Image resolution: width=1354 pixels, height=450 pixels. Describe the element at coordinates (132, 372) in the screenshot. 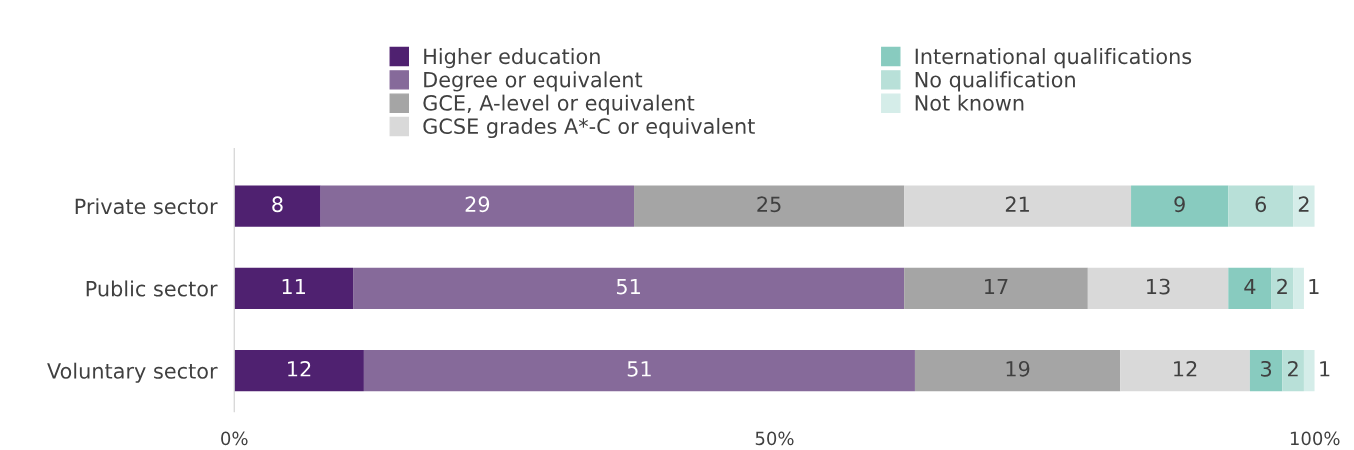

I see `y-tick-label: Voluntary sector` at that location.